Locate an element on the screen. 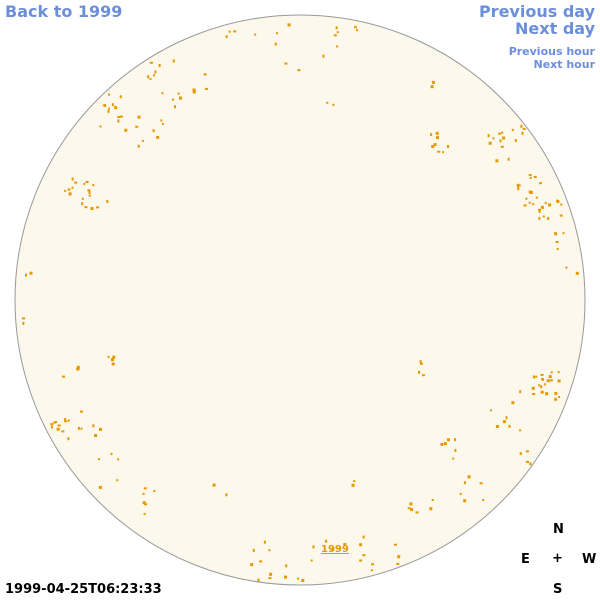 Image resolution: width=600 pixels, height=600 pixels. back-to-year-link: Back to 1999 is located at coordinates (64, 11).